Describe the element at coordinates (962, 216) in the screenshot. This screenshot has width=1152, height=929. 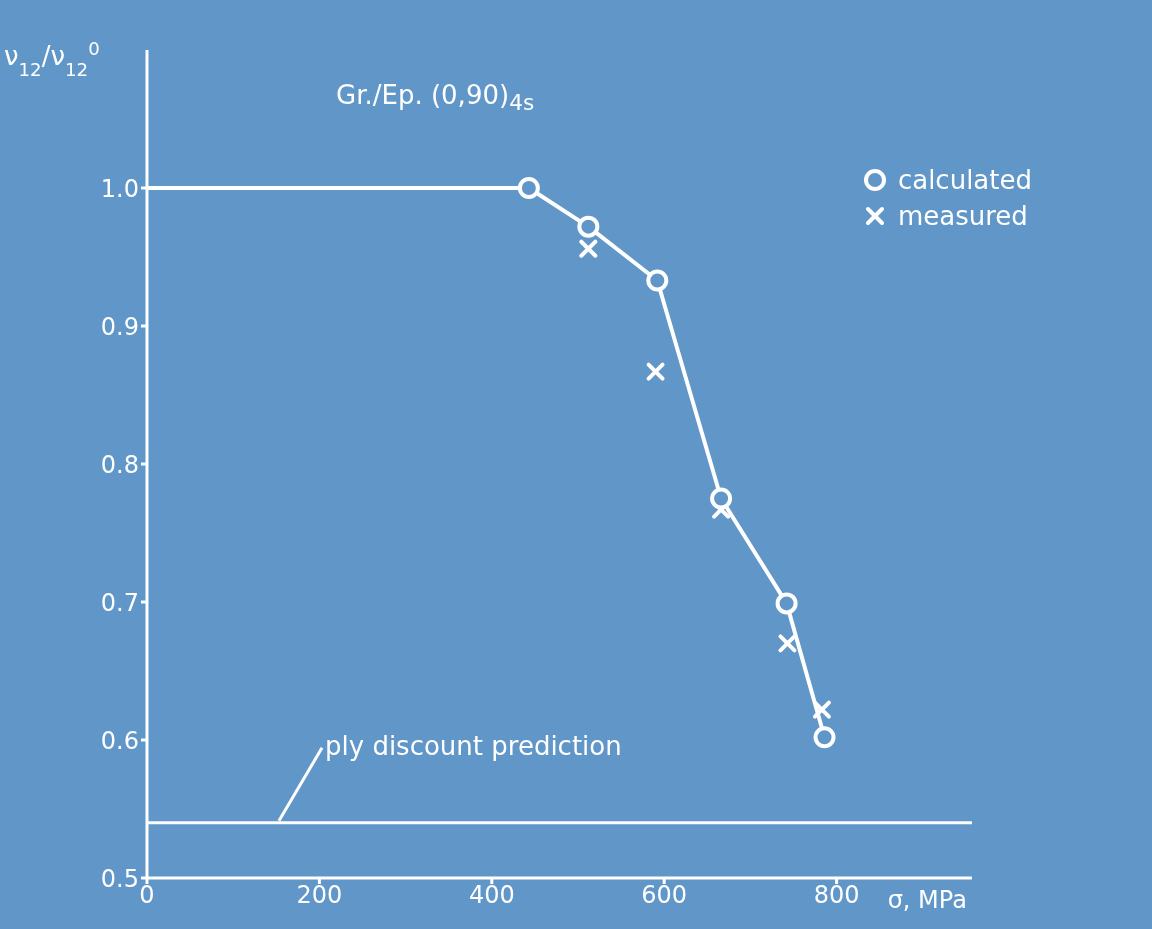
I see `legend-label: measured` at that location.